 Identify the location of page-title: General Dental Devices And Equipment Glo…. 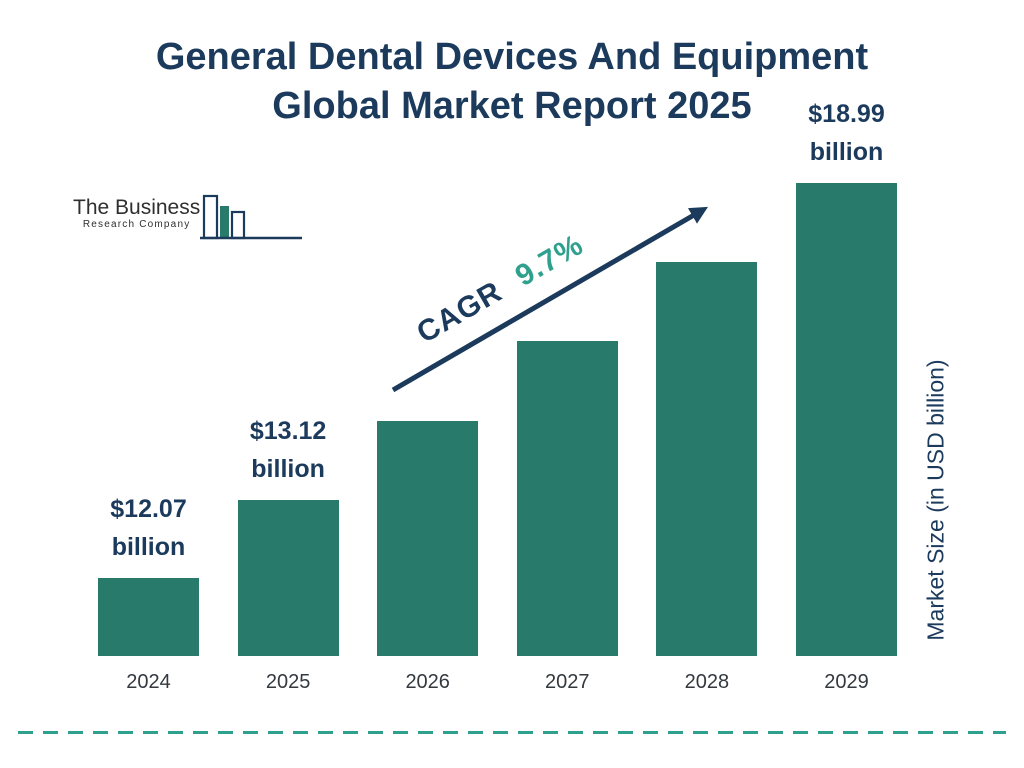
(512, 82).